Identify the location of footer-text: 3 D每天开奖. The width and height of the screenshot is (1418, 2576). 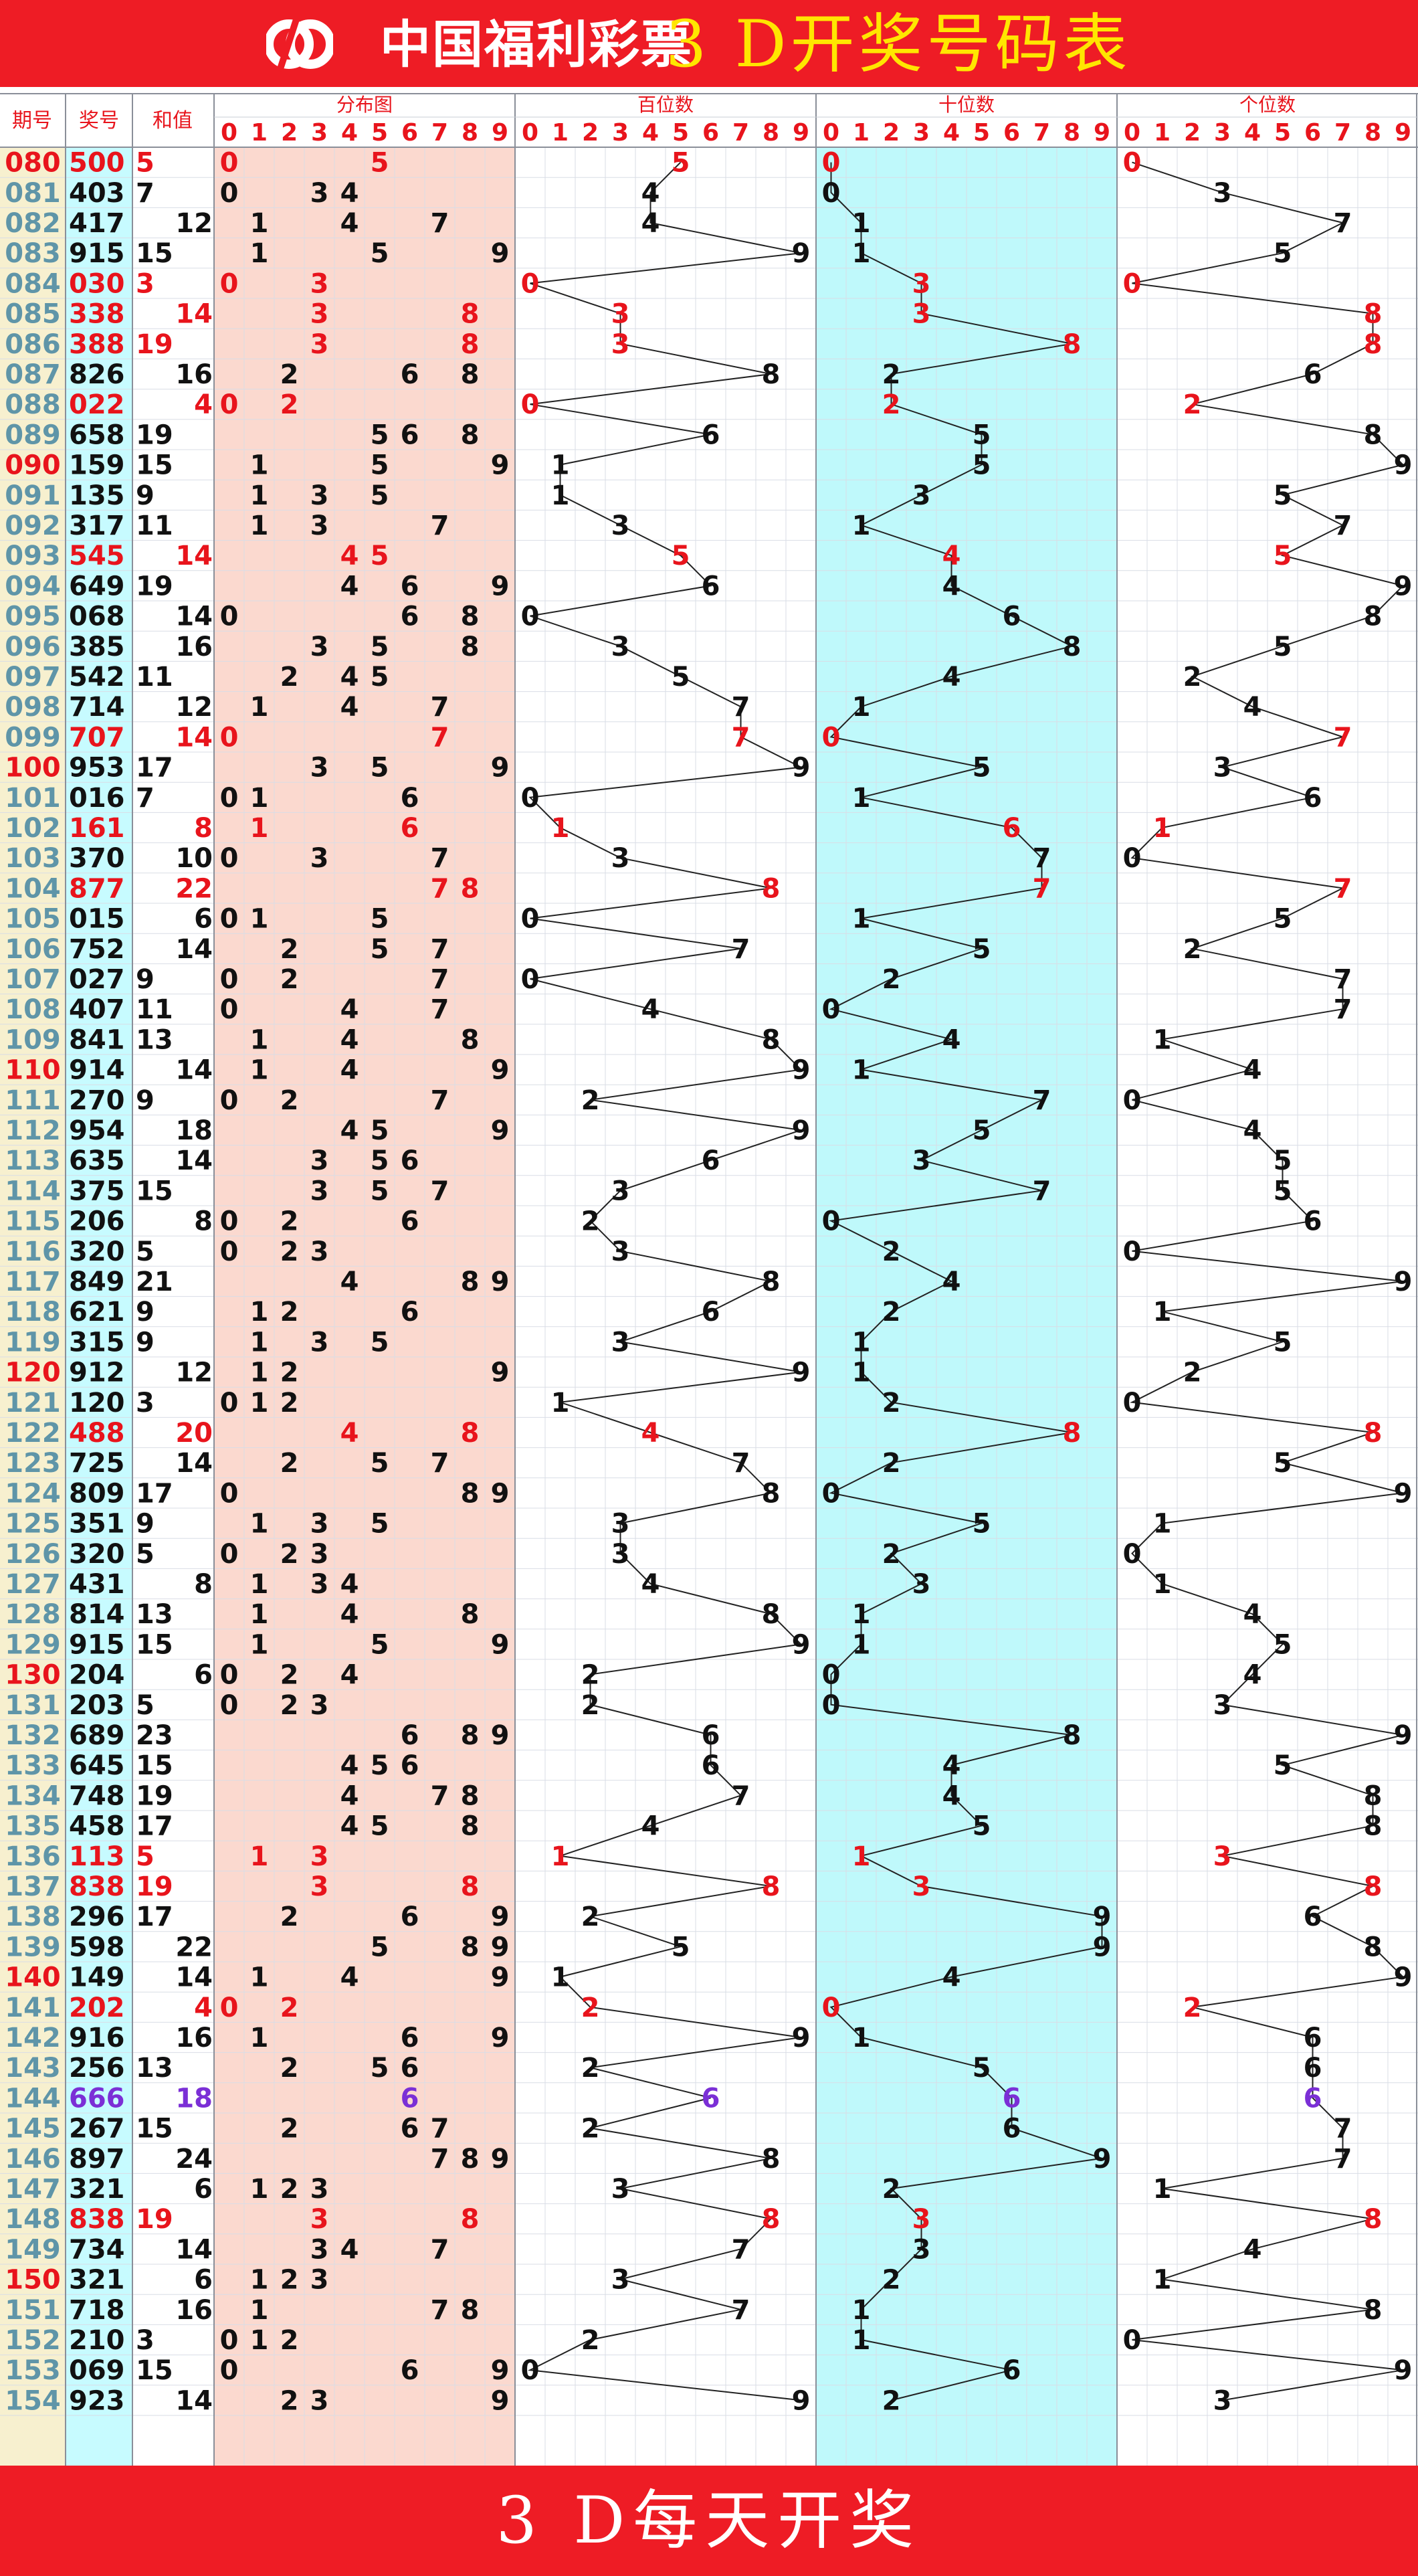
(709, 2520).